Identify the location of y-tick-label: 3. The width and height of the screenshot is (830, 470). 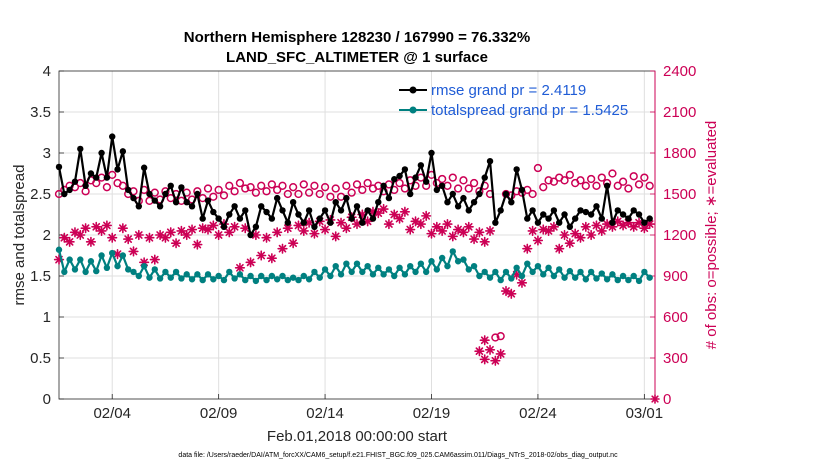
(47, 153).